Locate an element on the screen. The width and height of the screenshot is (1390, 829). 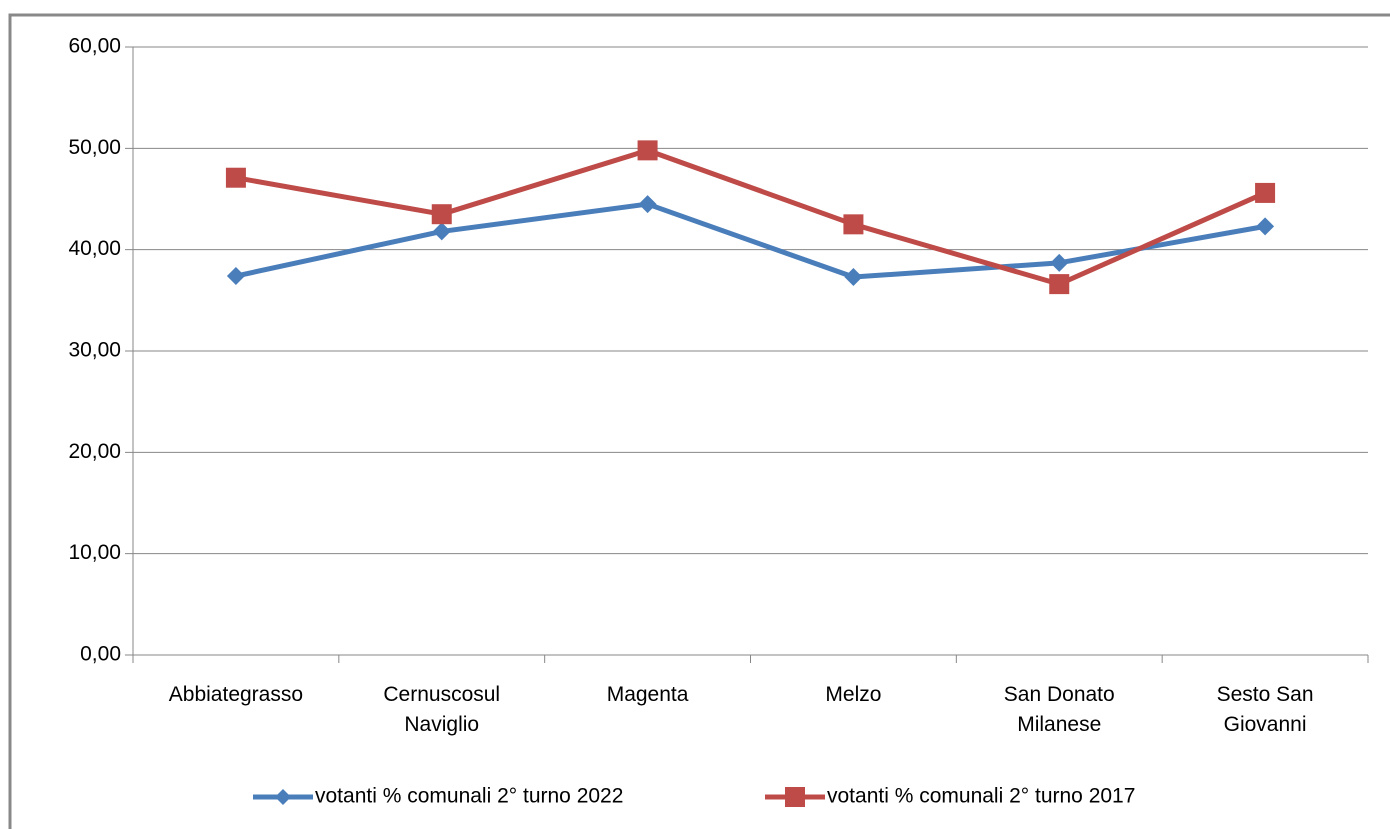
legend-label: votanti % comunali 2° turno 2017 is located at coordinates (981, 796).